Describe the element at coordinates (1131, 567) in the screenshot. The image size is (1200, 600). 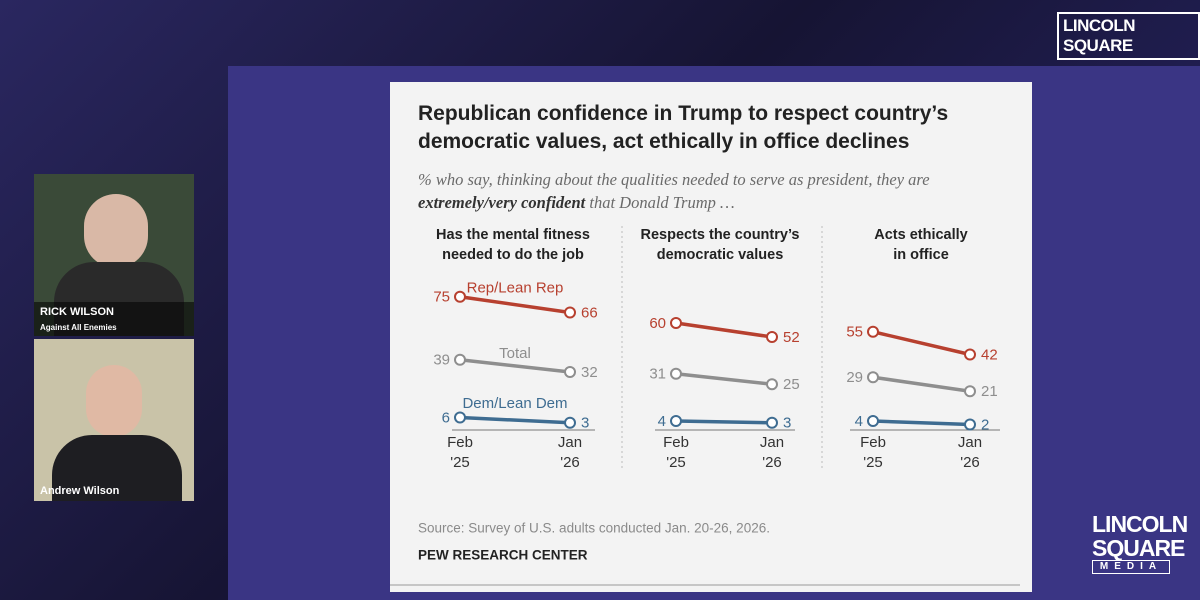
I see `logo-word: MEDIA` at that location.